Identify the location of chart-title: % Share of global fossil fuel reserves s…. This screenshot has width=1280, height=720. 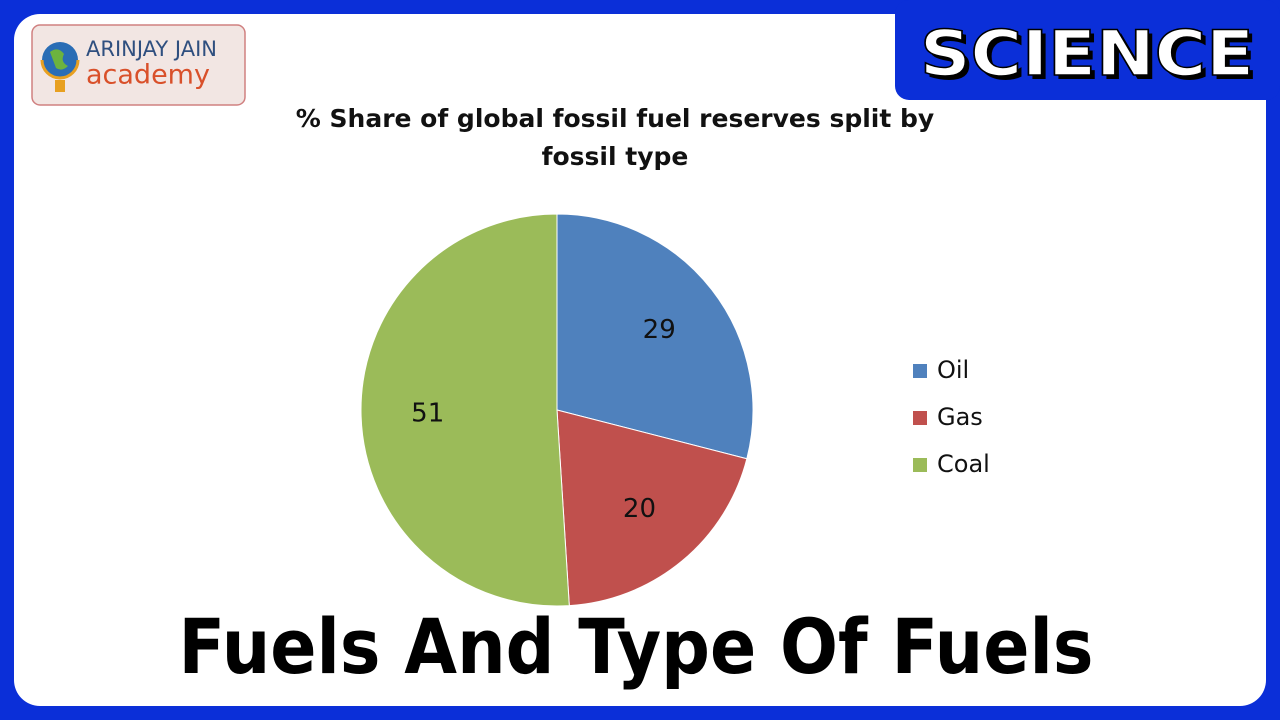
(615, 137).